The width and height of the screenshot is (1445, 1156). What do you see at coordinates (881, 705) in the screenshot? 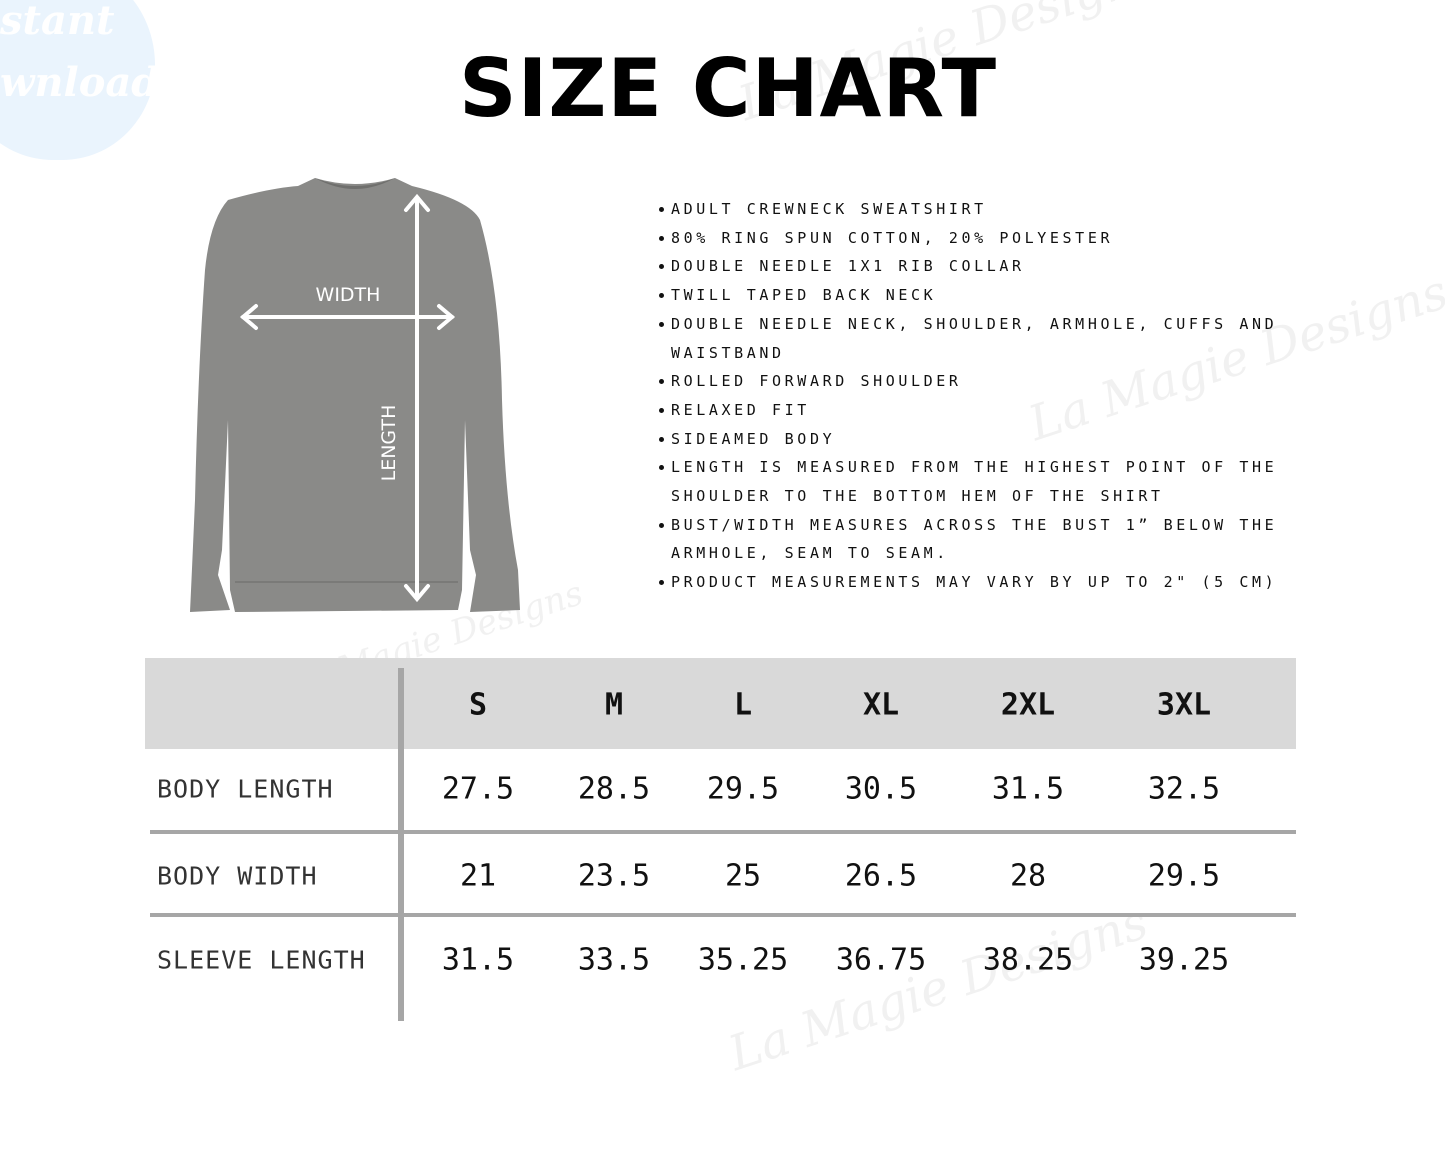
I see `size-header-xl: XL` at bounding box center [881, 705].